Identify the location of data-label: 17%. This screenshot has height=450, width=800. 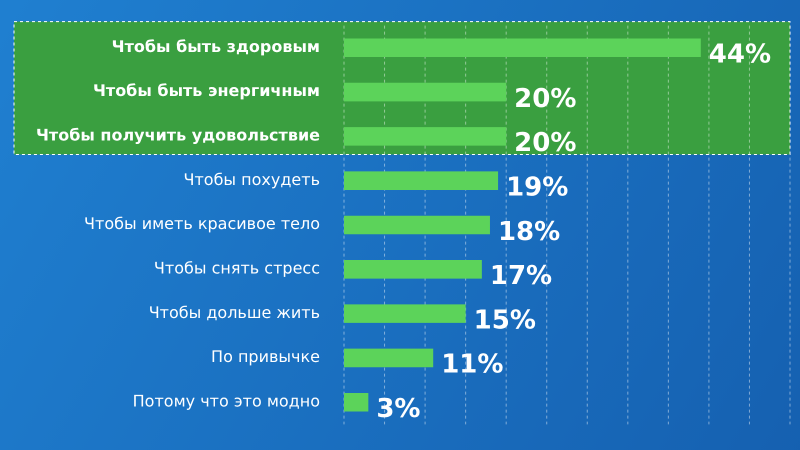
(521, 276).